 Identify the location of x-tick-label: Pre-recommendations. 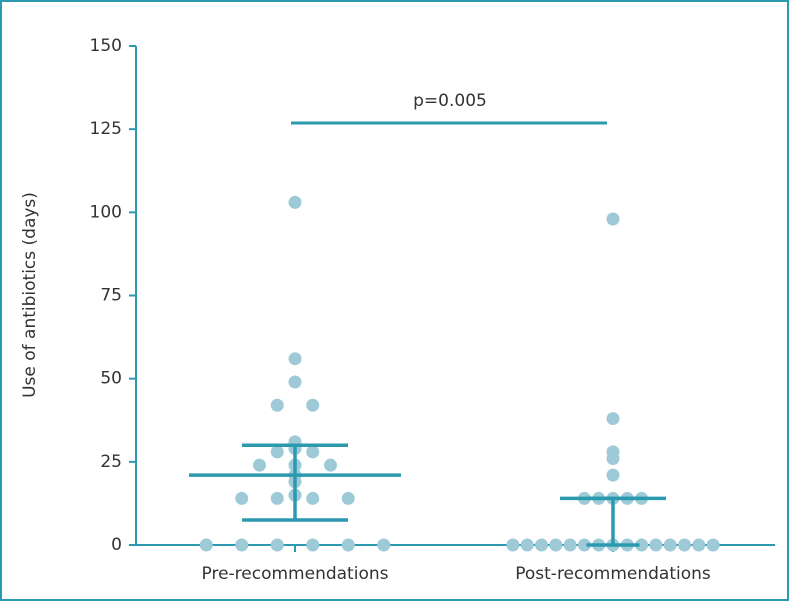
(295, 574).